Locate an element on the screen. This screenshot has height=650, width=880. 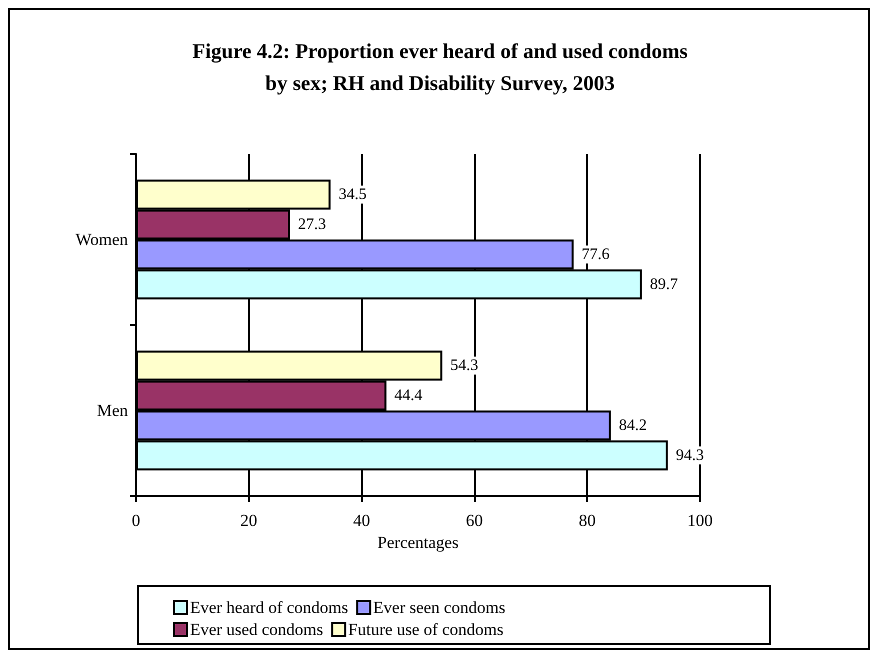
x-tick-label: 80 is located at coordinates (587, 520).